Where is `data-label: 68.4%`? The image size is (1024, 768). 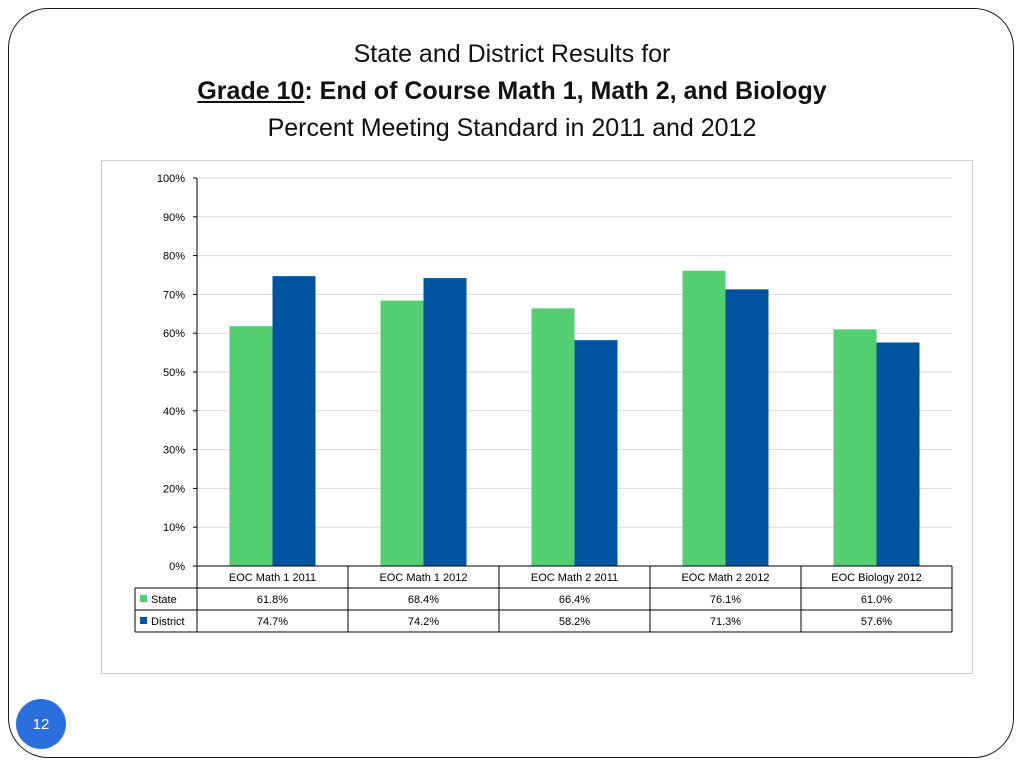 data-label: 68.4% is located at coordinates (423, 600).